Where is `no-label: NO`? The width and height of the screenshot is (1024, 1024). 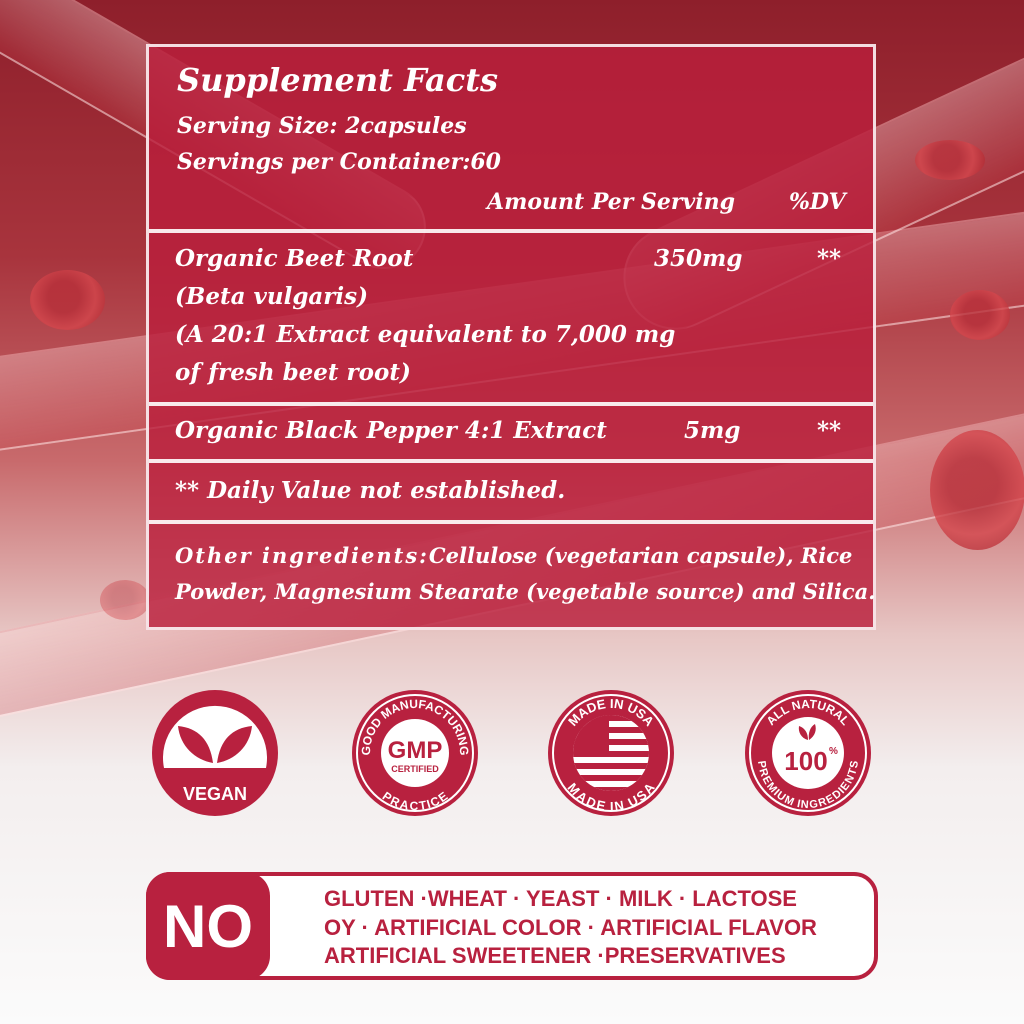
no-label: NO is located at coordinates (208, 926).